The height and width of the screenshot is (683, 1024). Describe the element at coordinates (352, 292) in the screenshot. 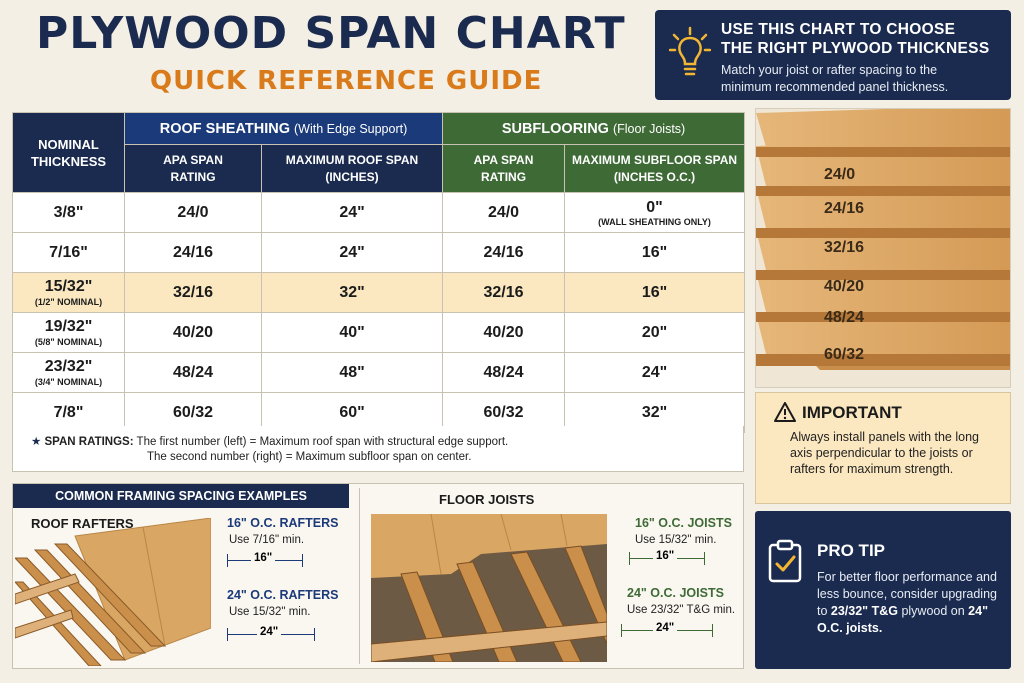

I see `roof-span-cell: 32"` at that location.